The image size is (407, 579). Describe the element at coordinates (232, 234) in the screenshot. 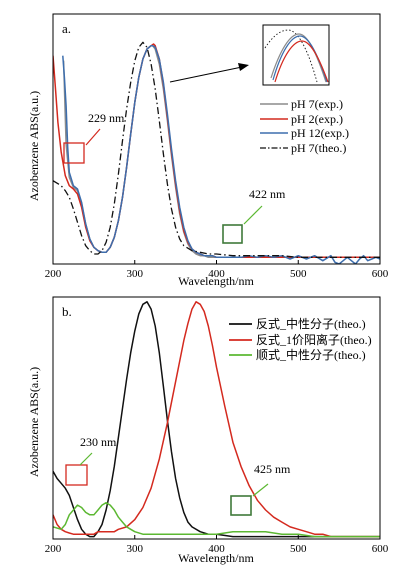

I see `panel-a-annotation-422-box` at that location.